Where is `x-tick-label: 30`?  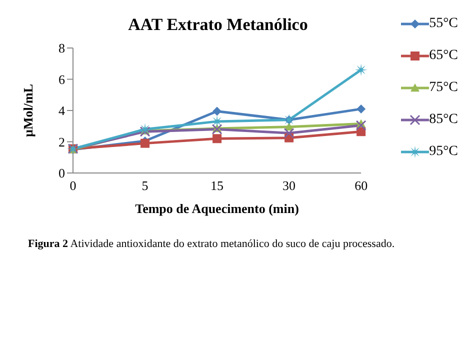
x-tick-label: 30 is located at coordinates (289, 186).